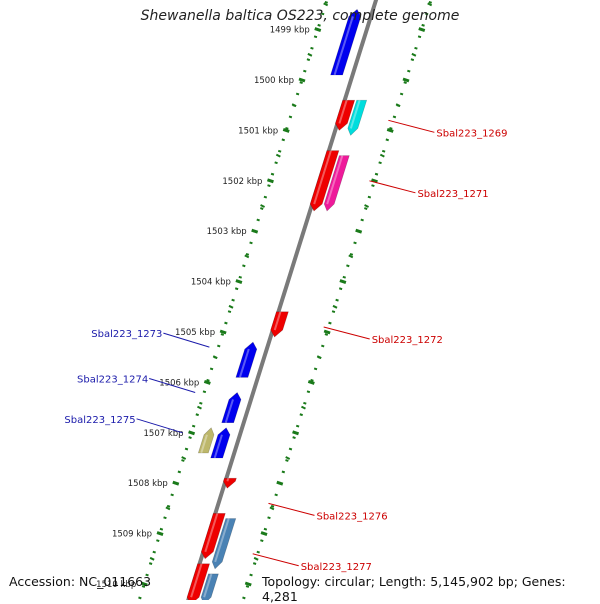 This screenshot has height=604, width=600. Describe the element at coordinates (290, 31) in the screenshot. I see `ruler-label: 1499 kbp` at that location.